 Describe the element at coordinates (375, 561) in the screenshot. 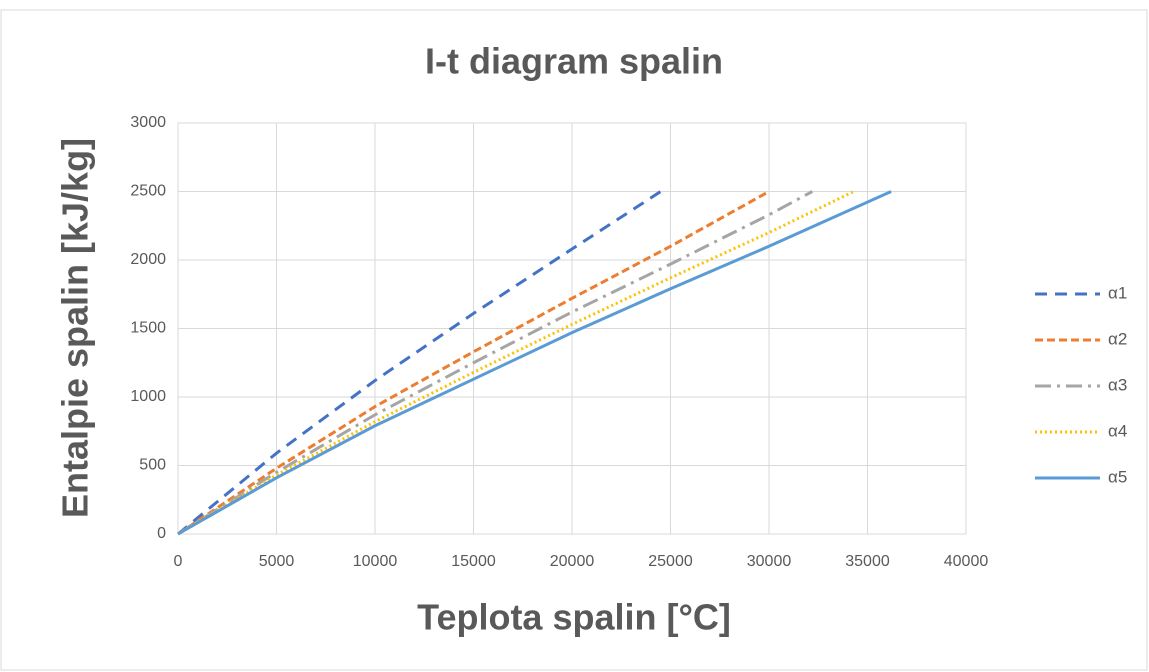

I see `x-tick-label: 10000` at that location.